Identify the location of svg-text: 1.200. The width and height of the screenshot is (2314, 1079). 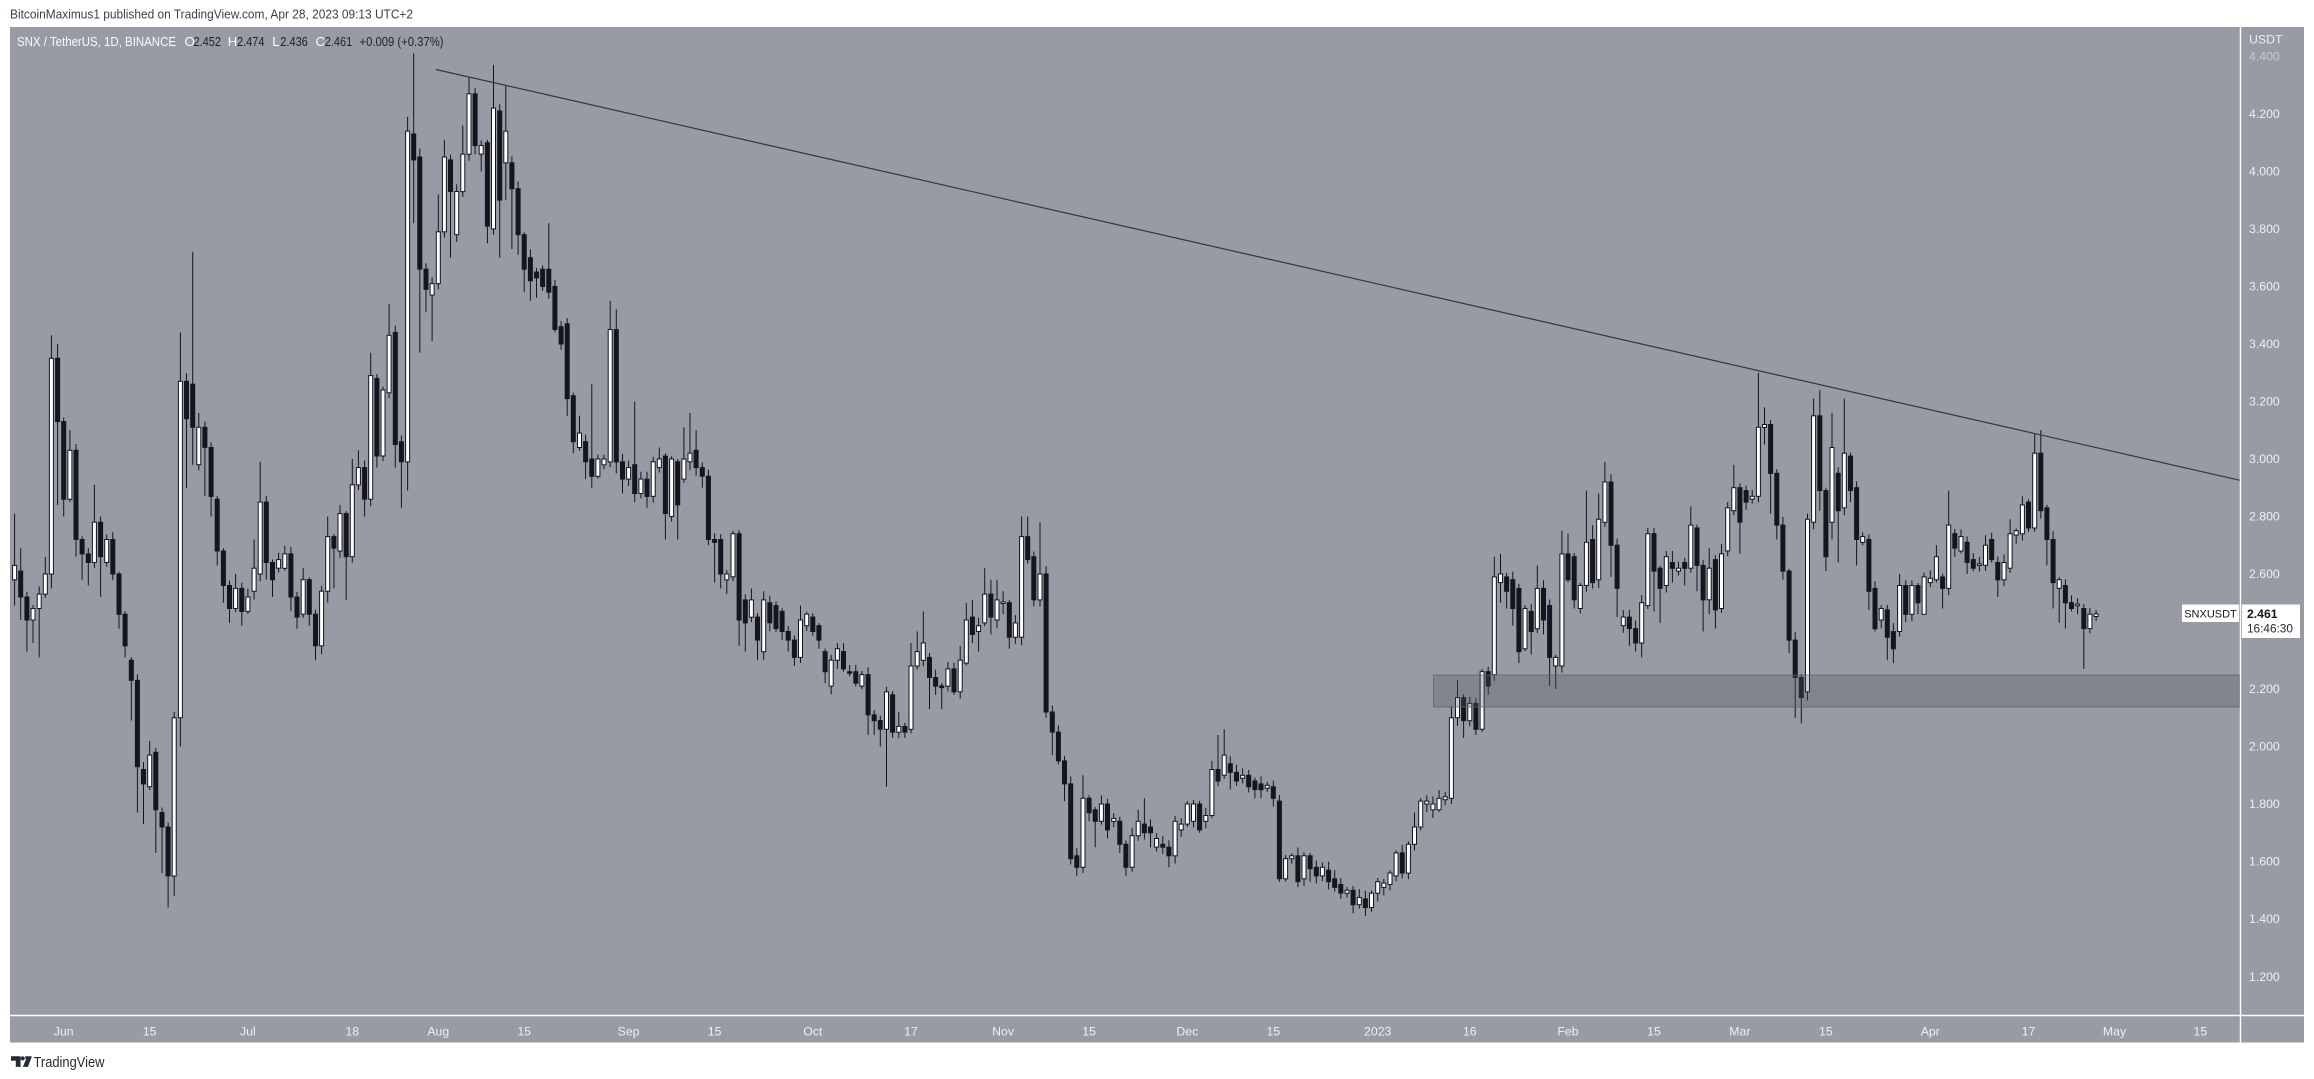
(2264, 977).